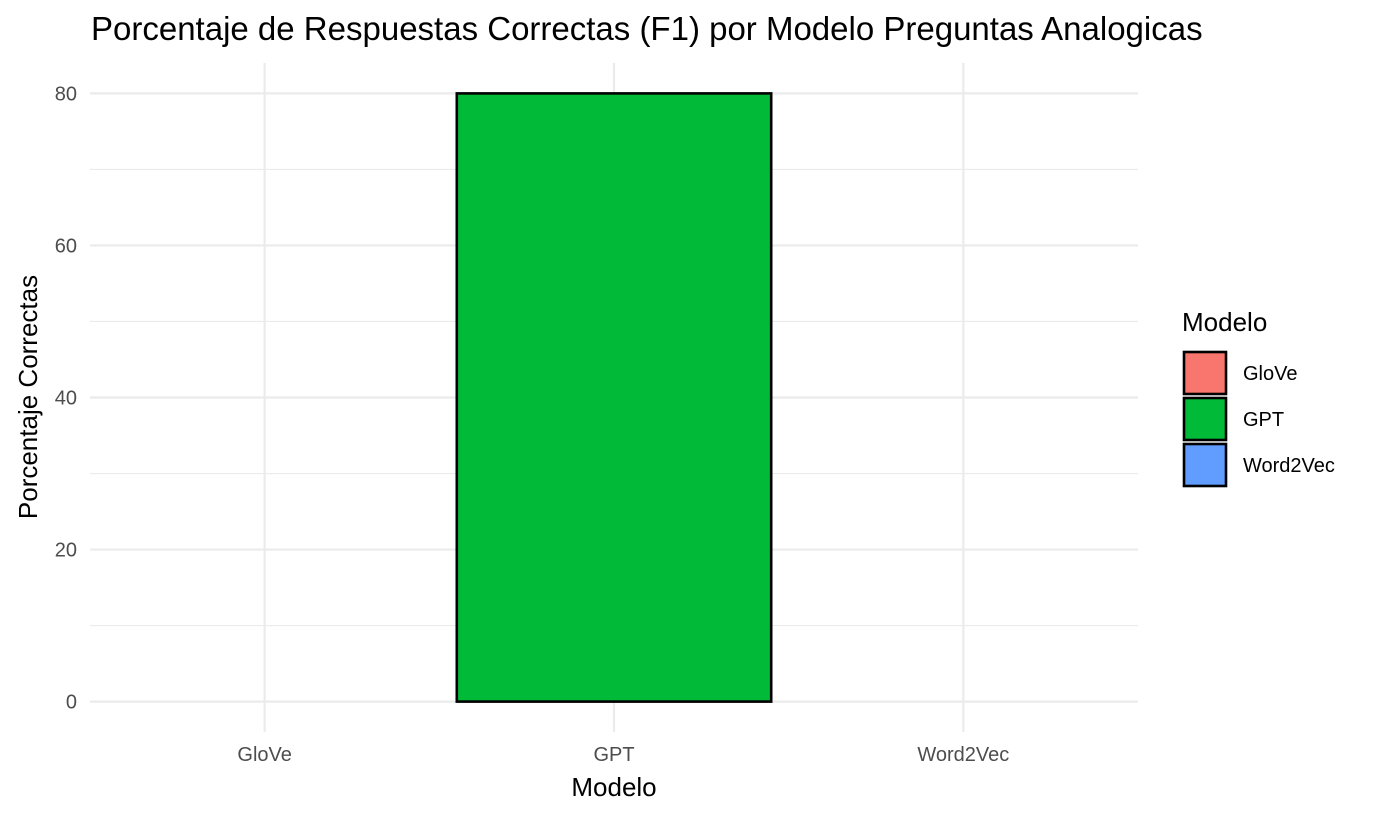 The image size is (1380, 818). Describe the element at coordinates (1205, 373) in the screenshot. I see `legend-key-glove` at that location.